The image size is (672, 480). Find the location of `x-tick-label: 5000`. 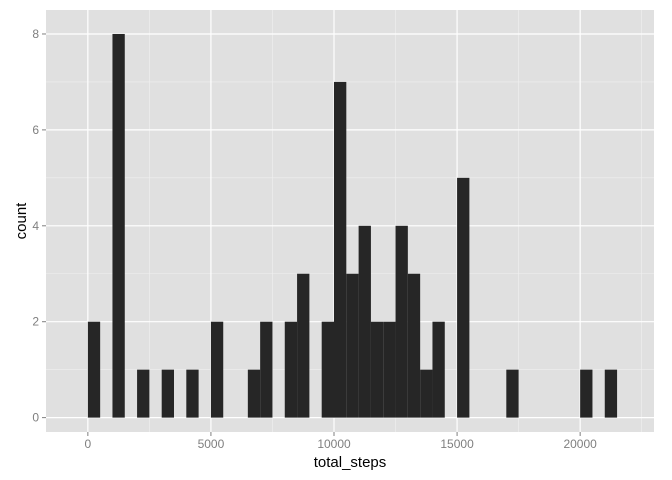

x-tick-label: 5000 is located at coordinates (211, 444).